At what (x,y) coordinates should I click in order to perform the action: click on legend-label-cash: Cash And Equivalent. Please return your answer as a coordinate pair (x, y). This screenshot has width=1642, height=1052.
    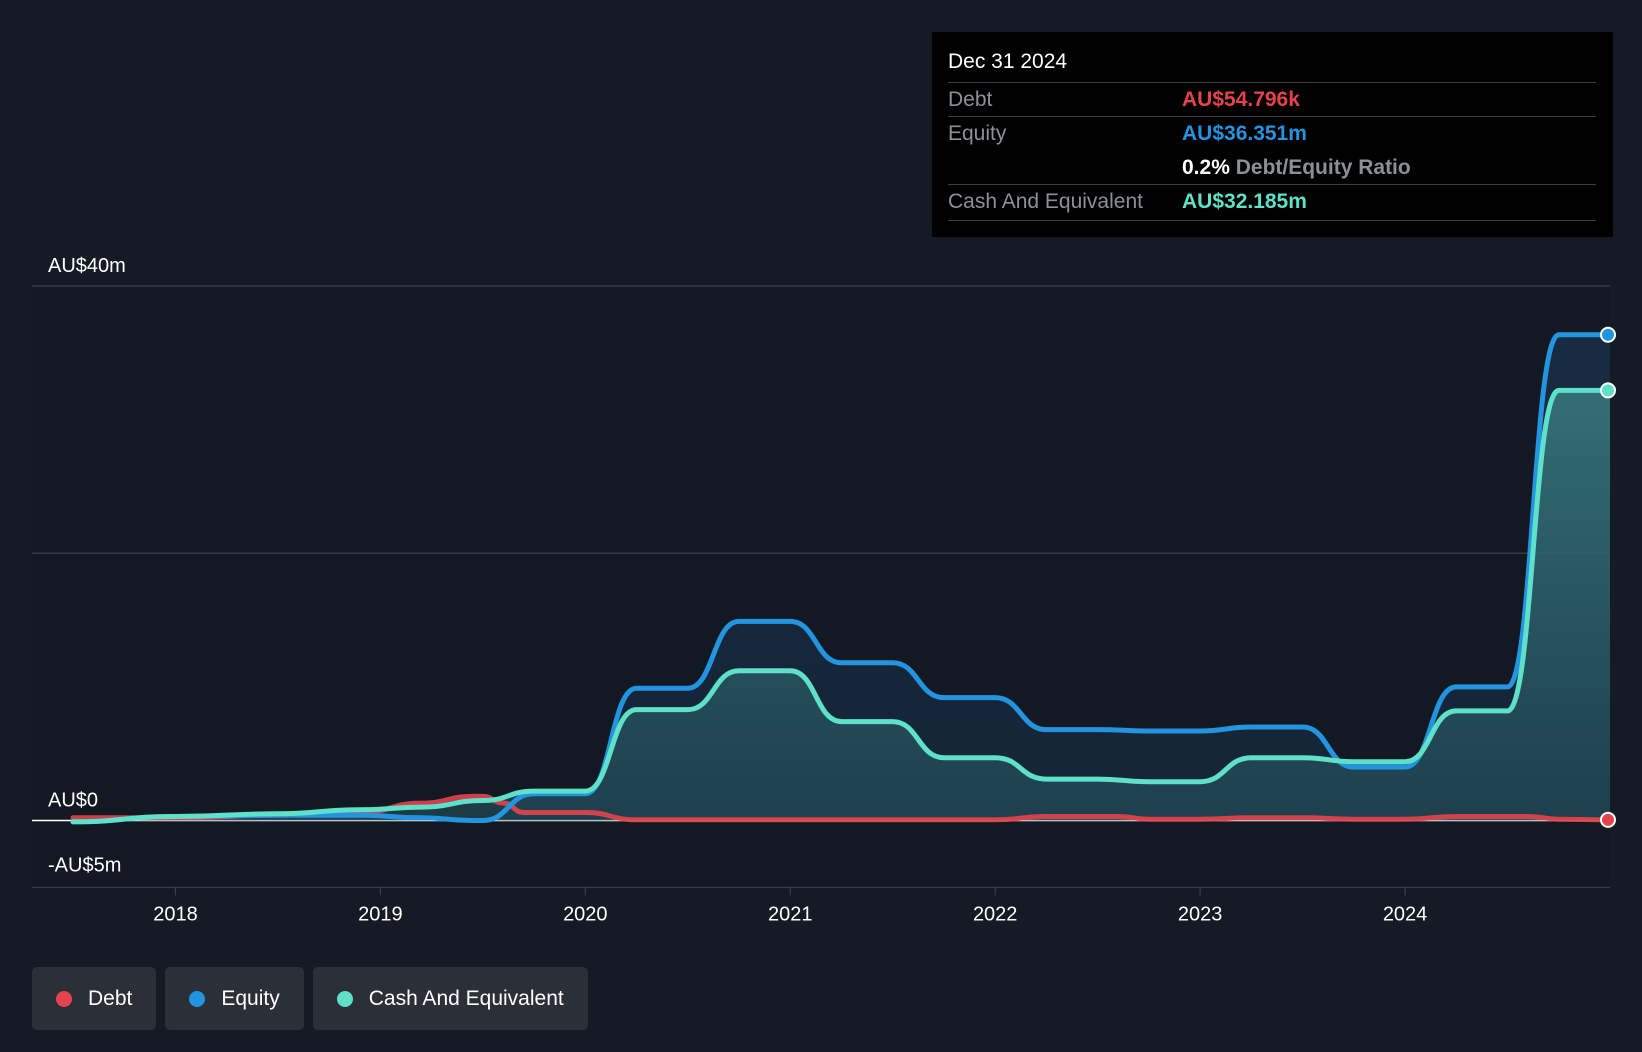
    Looking at the image, I should click on (466, 998).